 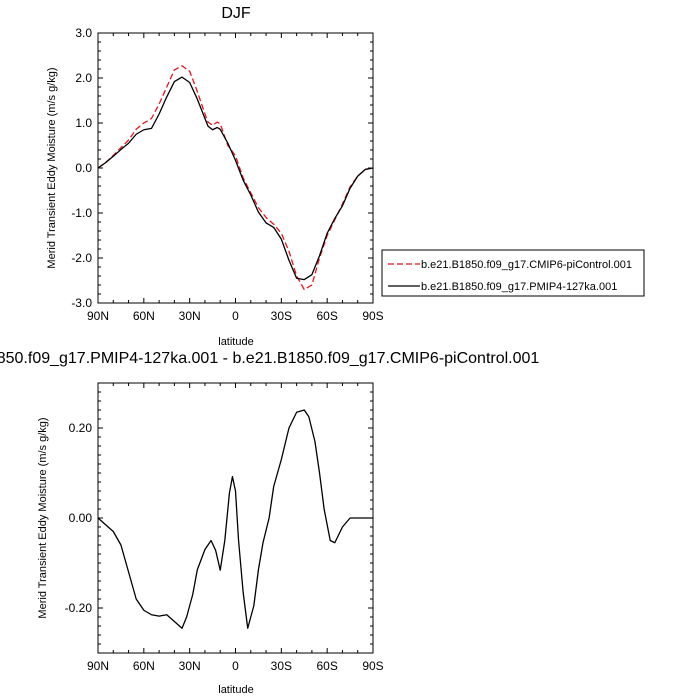 What do you see at coordinates (326, 666) in the screenshot?
I see `bottom-x-tick-label: 60S` at bounding box center [326, 666].